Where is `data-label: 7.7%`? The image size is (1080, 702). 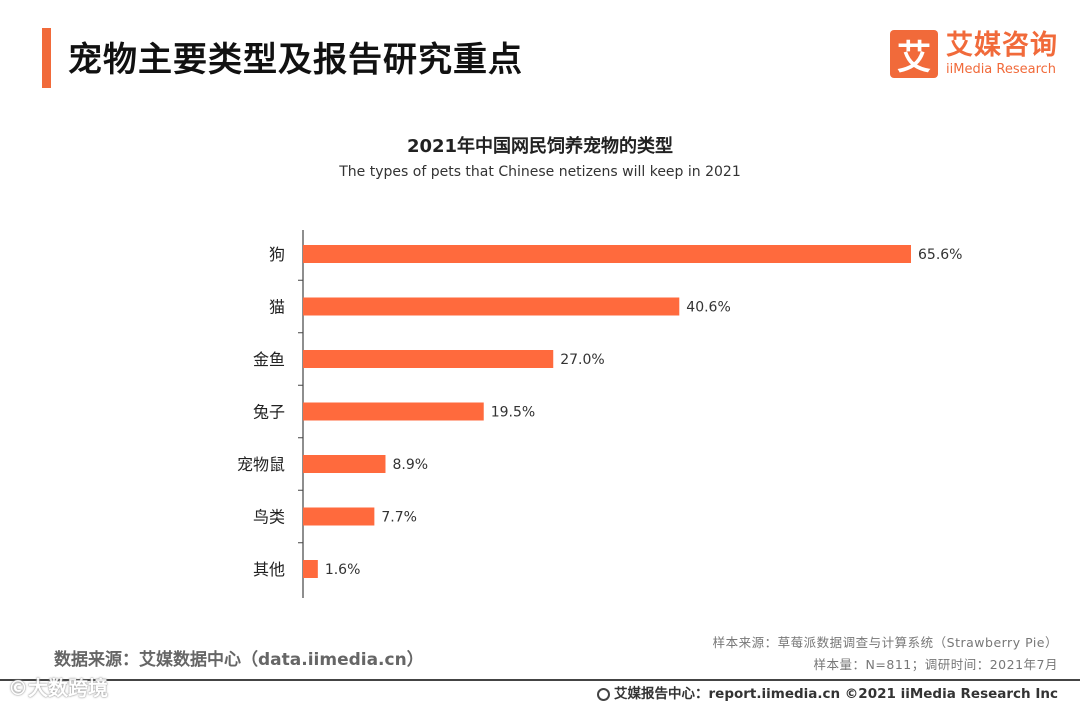
data-label: 7.7% is located at coordinates (399, 518).